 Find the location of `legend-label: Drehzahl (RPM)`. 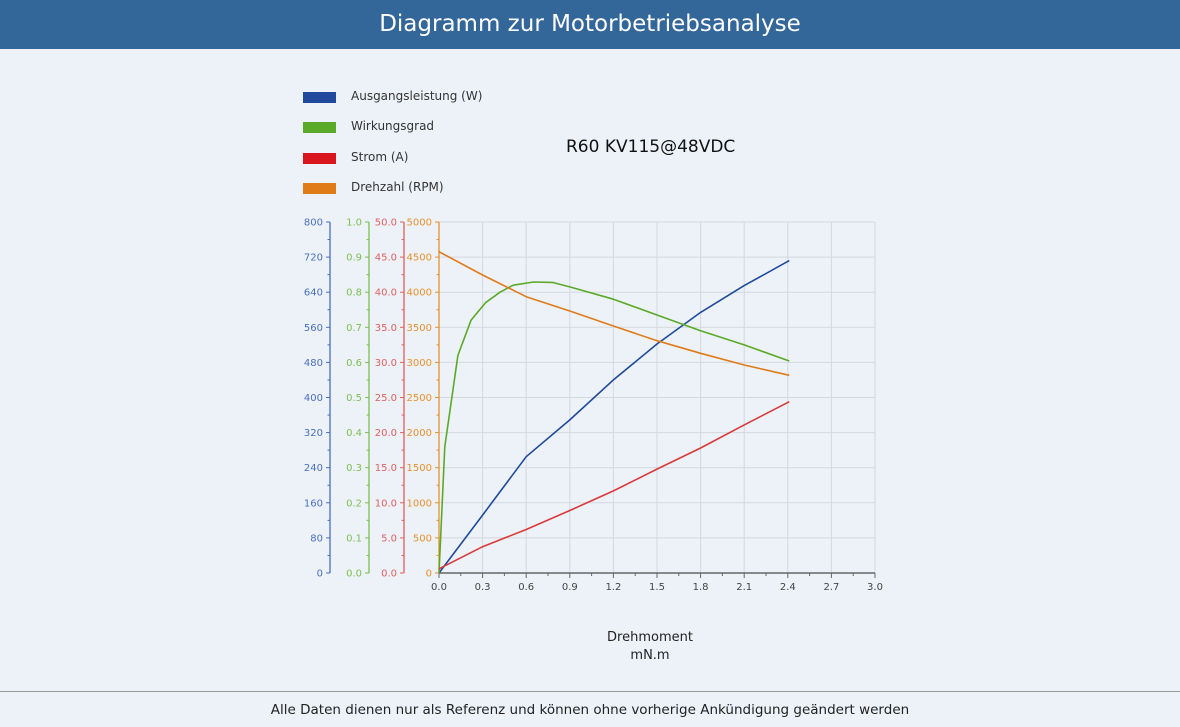

legend-label: Drehzahl (RPM) is located at coordinates (397, 186).